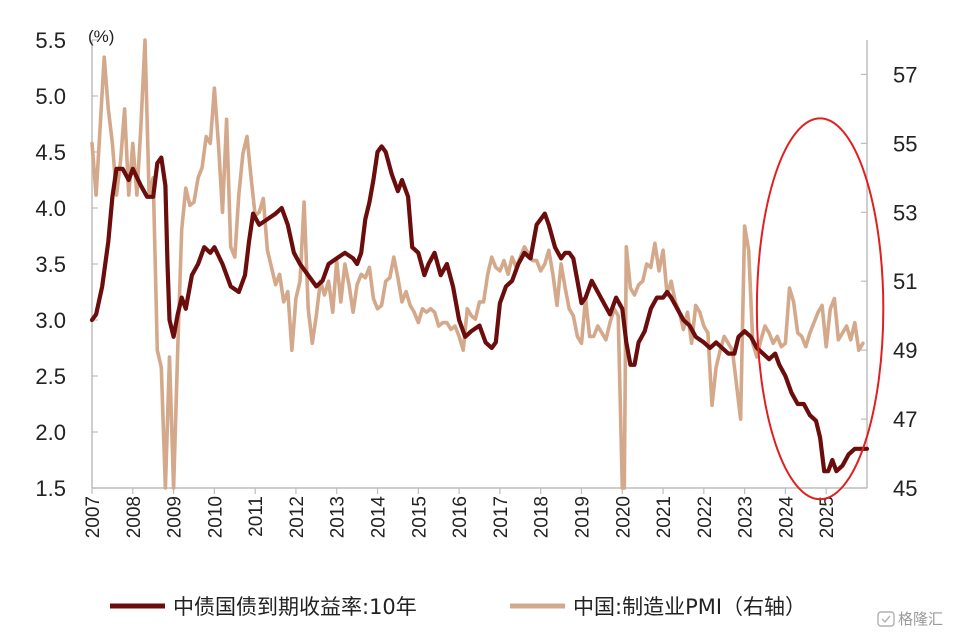 Image resolution: width=956 pixels, height=636 pixels. Describe the element at coordinates (905, 488) in the screenshot. I see `right-tick-label: 45` at that location.